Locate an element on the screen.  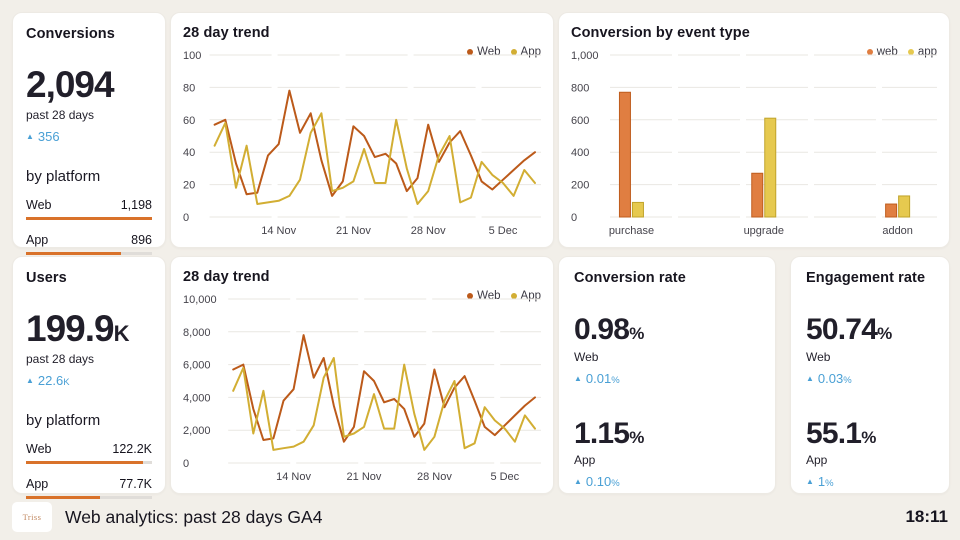
x-axis-label: addon is located at coordinates (897, 231).